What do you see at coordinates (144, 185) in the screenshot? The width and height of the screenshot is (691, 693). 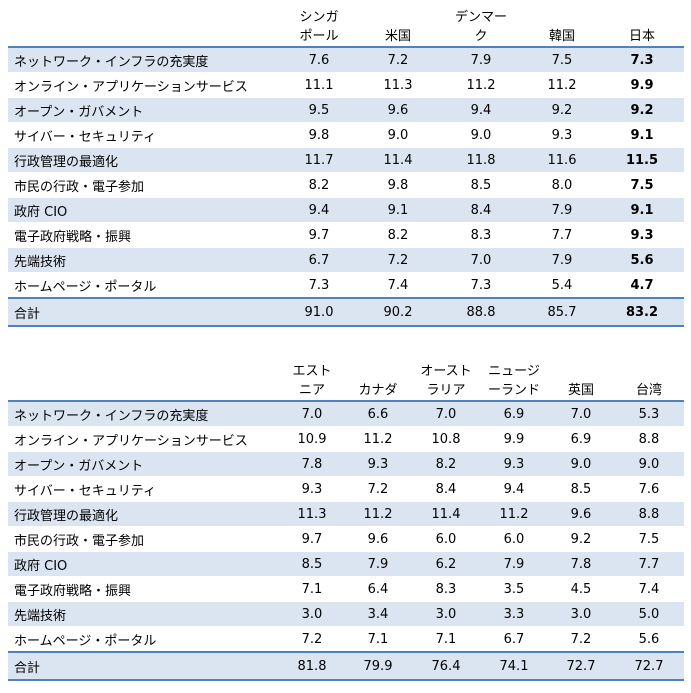 I see `row-label: 市民の行政・電子参加` at bounding box center [144, 185].